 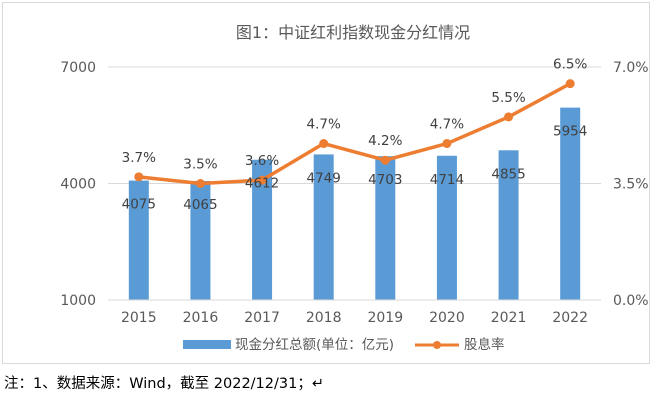 I want to click on y-left-tick-label: 4000, so click(x=78, y=185).